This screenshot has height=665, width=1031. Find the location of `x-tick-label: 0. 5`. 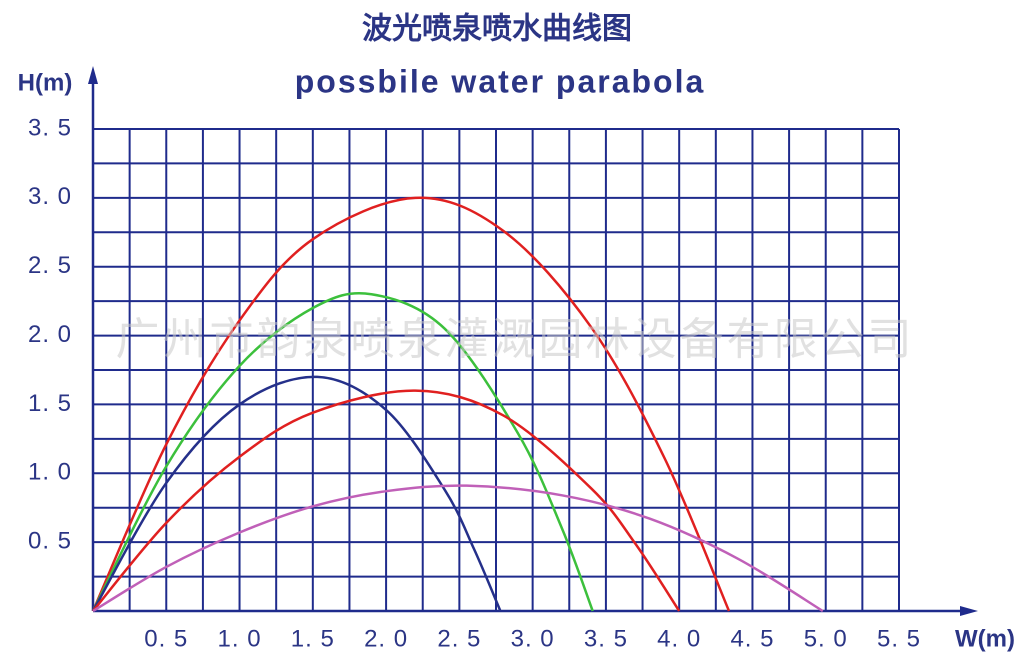

x-tick-label: 0. 5 is located at coordinates (166, 638).